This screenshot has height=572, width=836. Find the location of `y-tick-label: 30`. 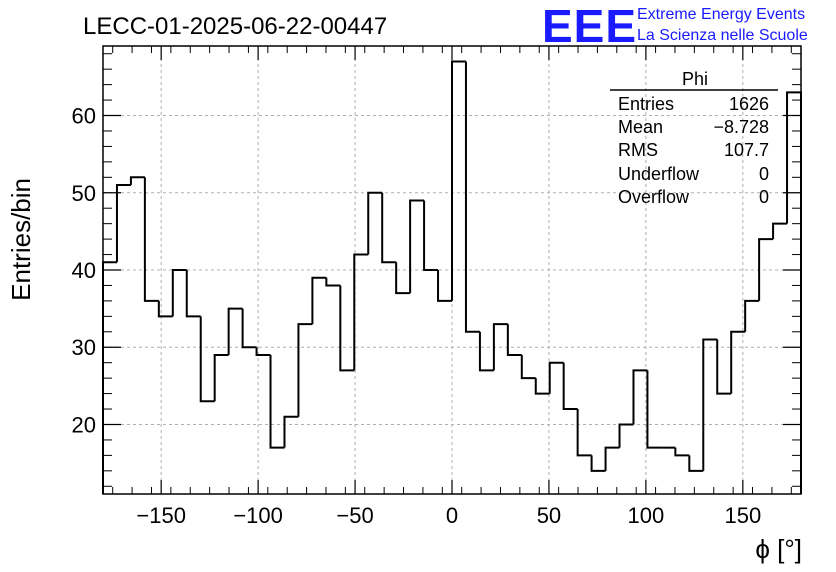

y-tick-label: 30 is located at coordinates (84, 347).